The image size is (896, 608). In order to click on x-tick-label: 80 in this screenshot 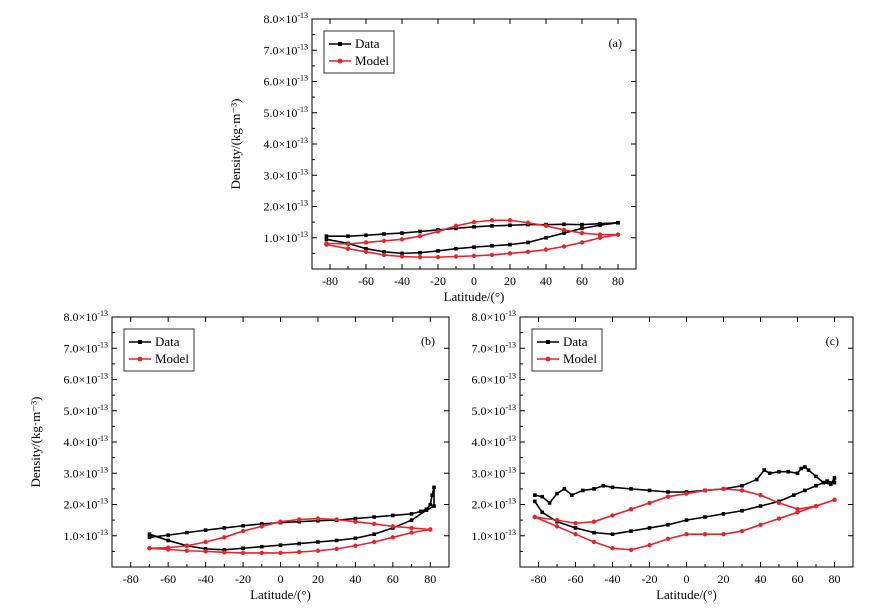, I will do `click(835, 579)`.